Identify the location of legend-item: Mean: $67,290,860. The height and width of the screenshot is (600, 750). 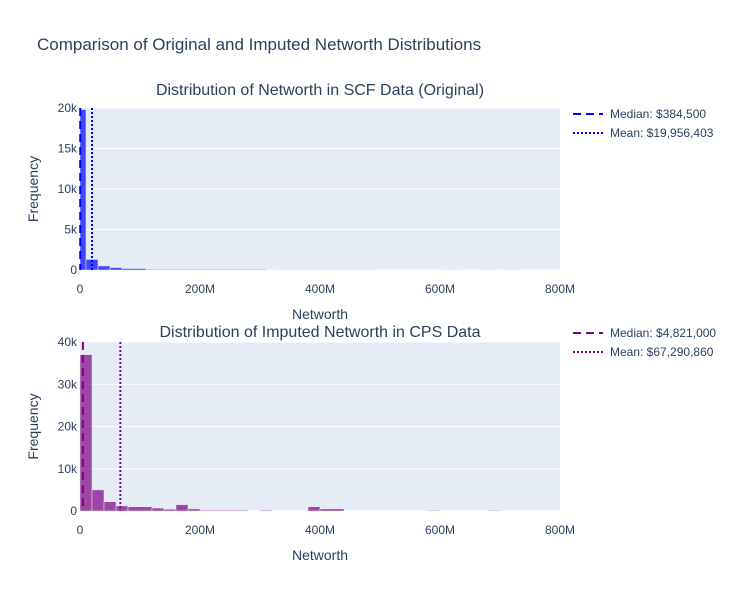
(643, 352).